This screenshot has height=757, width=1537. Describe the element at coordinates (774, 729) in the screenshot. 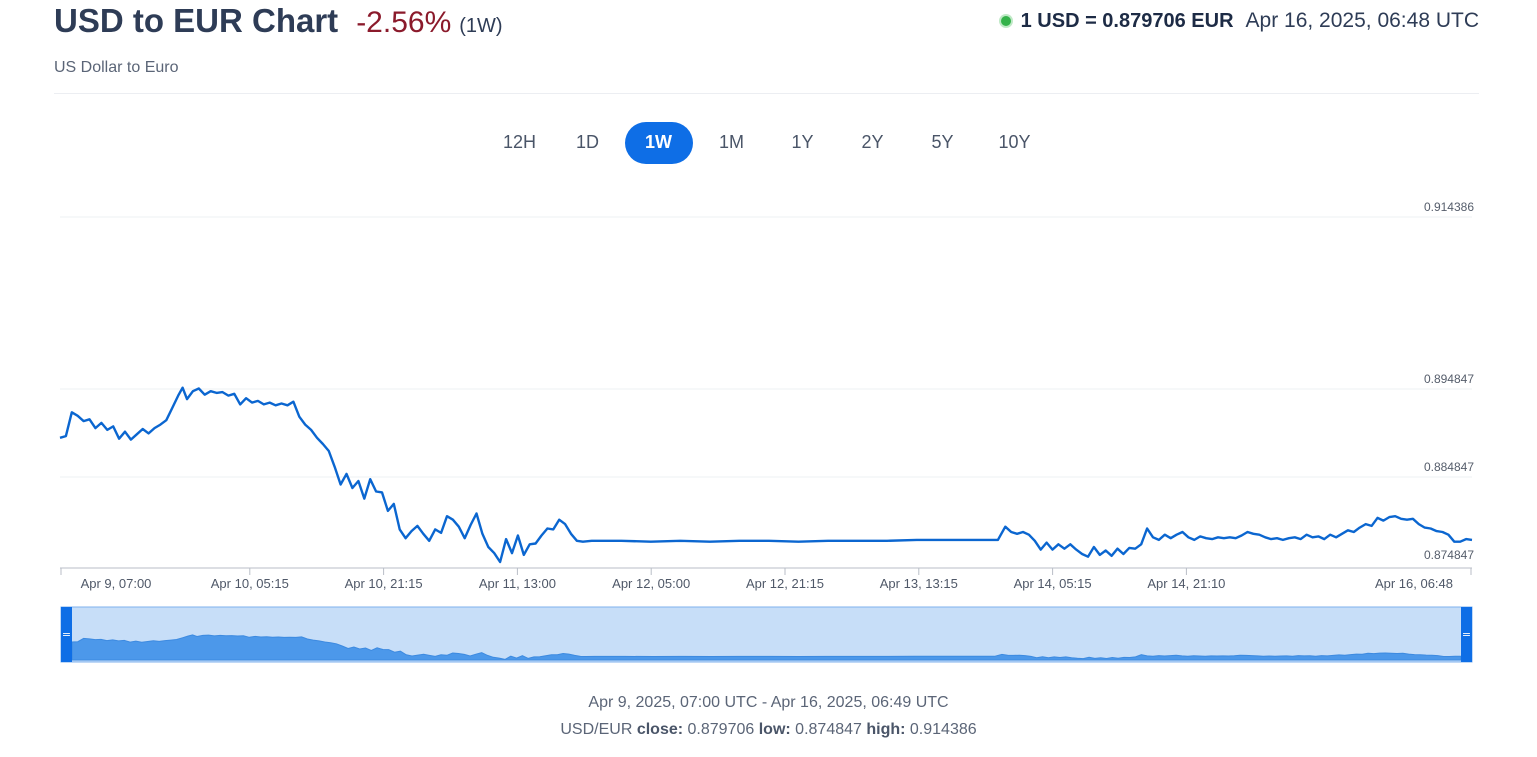

I see `low-label: low:` at that location.